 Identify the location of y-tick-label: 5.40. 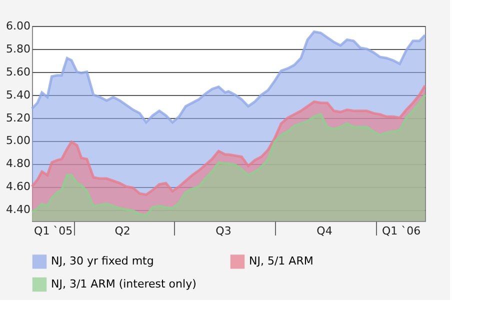
(18, 95).